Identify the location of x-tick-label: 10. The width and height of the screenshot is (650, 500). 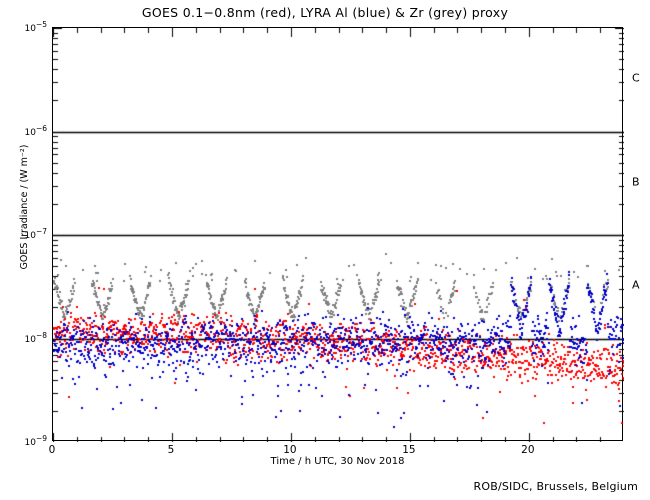
(290, 450).